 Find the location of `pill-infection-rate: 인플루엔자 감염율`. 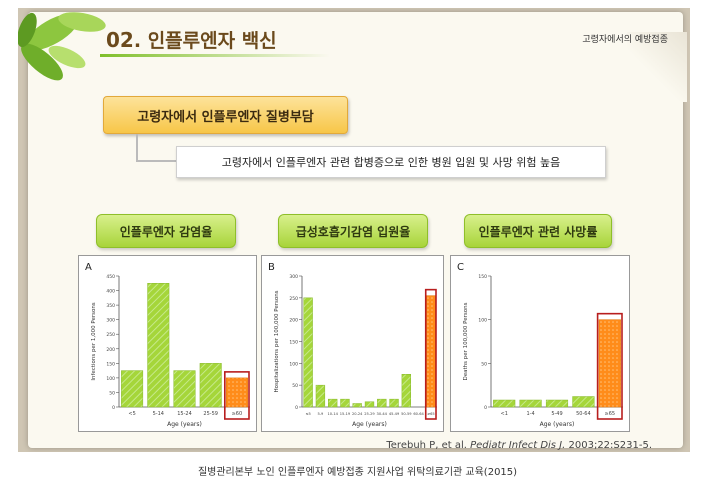

pill-infection-rate: 인플루엔자 감염율 is located at coordinates (166, 231).